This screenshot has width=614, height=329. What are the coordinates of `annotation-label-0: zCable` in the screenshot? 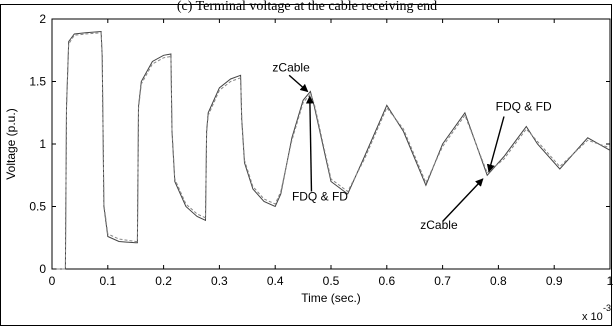 It's located at (291, 68).